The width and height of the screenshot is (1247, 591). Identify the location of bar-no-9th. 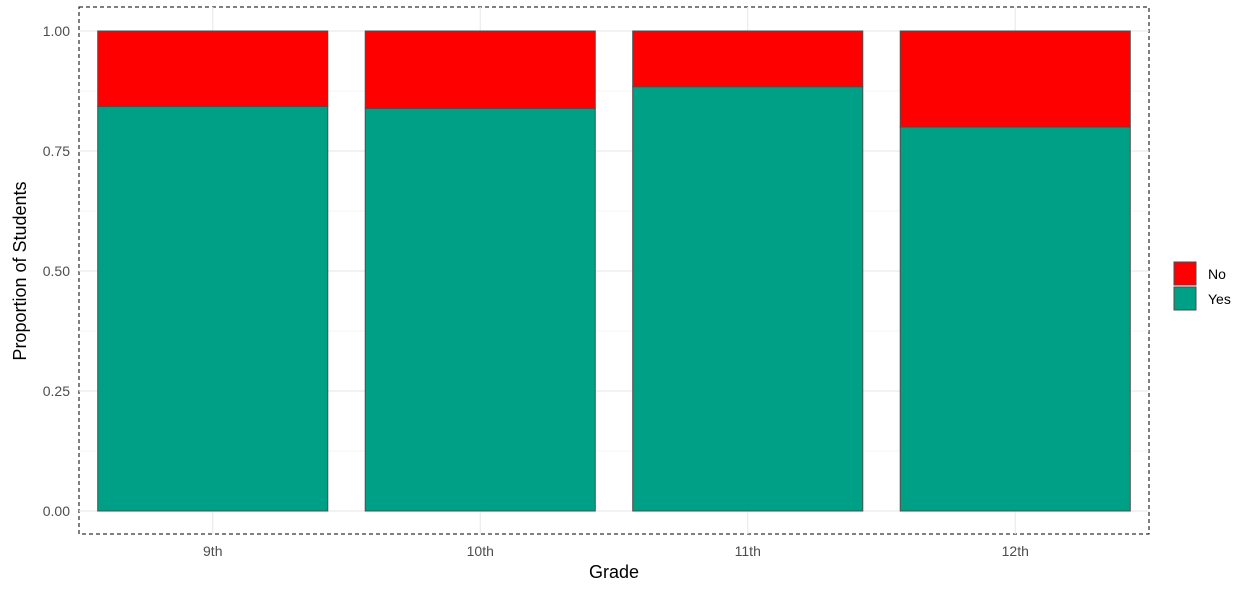
(213, 68).